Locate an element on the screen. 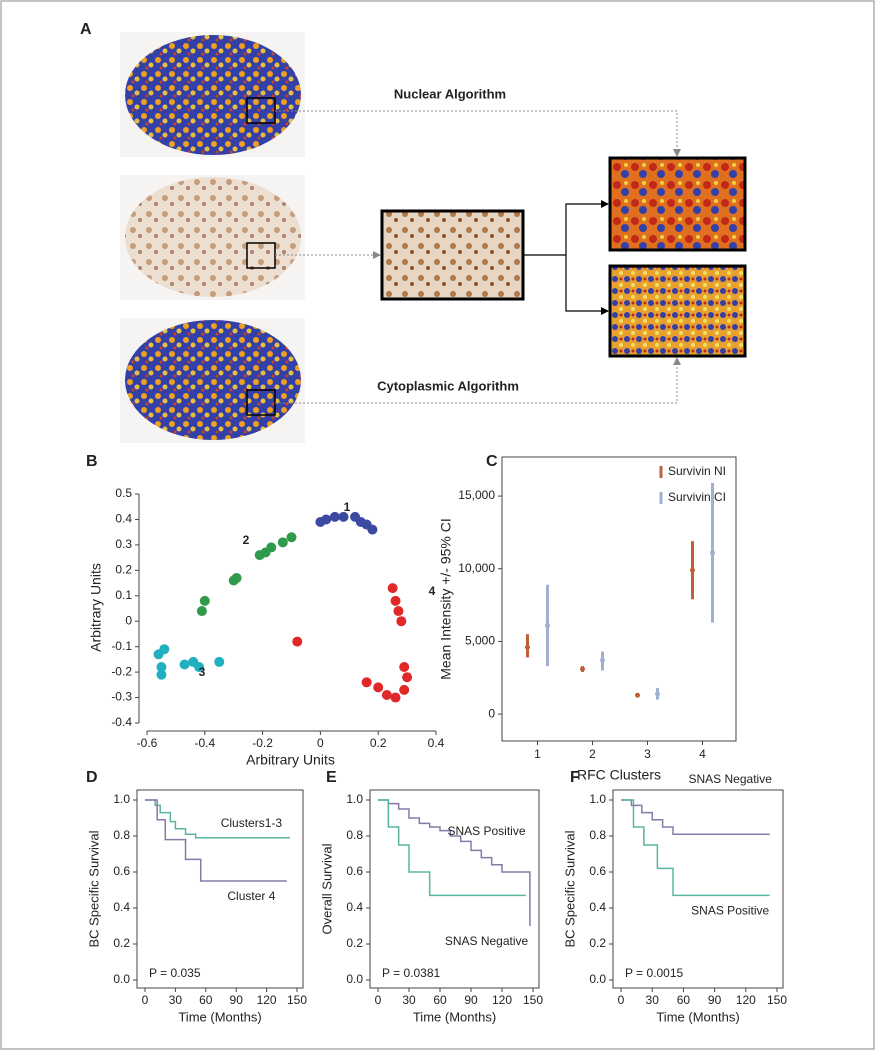  zoom-nuclear is located at coordinates (677, 204).